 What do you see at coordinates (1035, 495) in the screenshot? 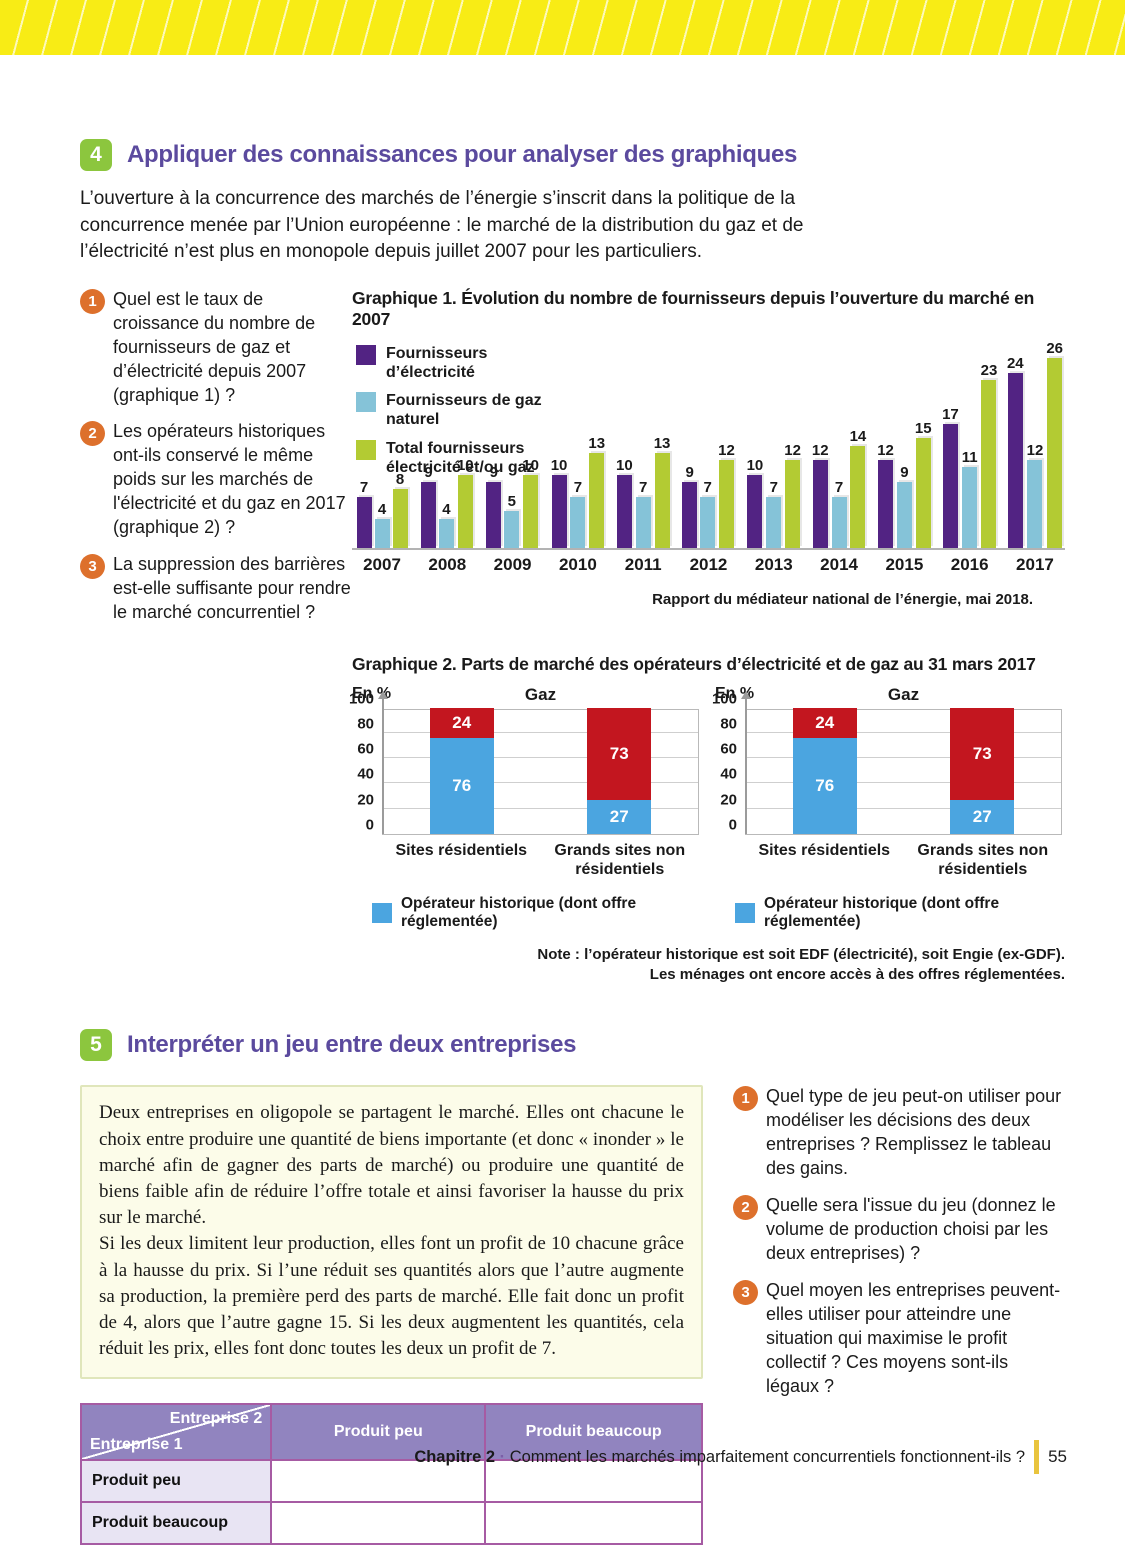
I see `g1-bar-column: 12` at bounding box center [1035, 495].